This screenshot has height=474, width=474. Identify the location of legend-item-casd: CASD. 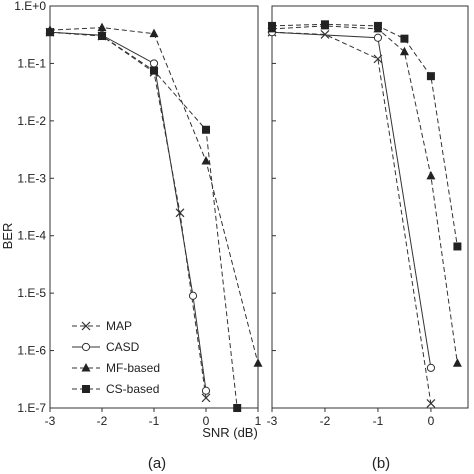
(106, 347).